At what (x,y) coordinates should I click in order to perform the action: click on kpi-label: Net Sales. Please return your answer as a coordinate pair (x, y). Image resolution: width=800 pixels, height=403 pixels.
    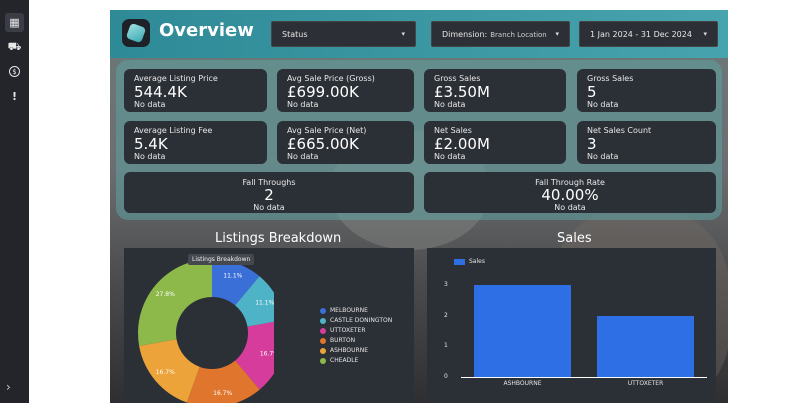
    Looking at the image, I should click on (453, 130).